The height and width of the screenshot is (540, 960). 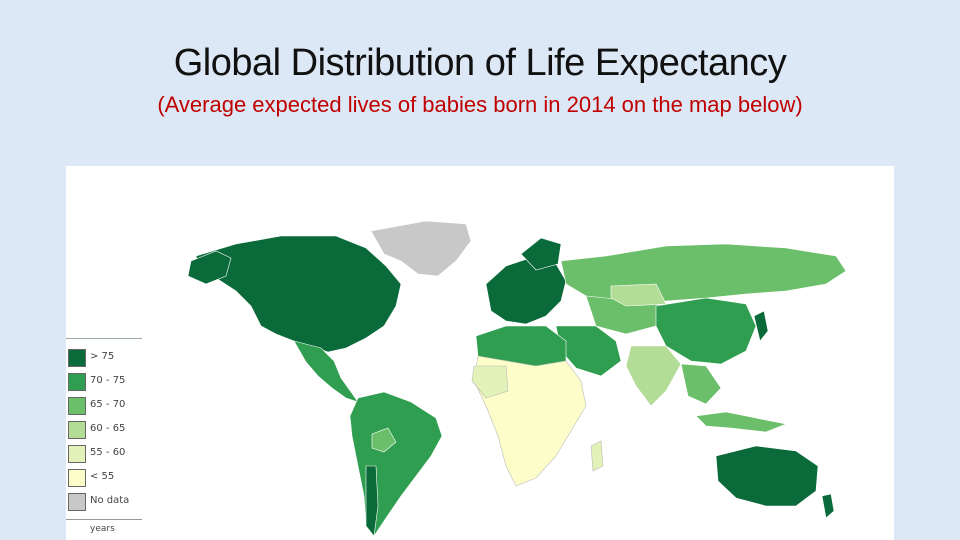 I want to click on region-china, so click(x=706, y=331).